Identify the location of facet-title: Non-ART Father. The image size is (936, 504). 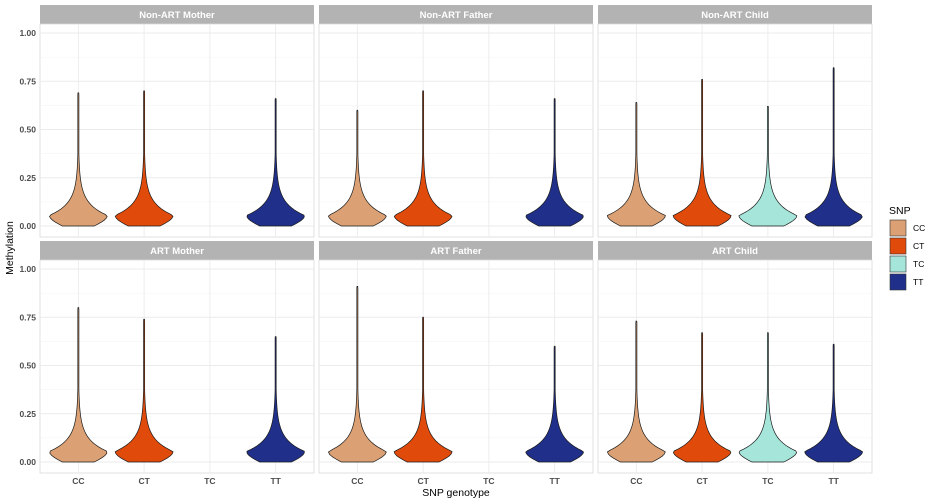
(456, 15).